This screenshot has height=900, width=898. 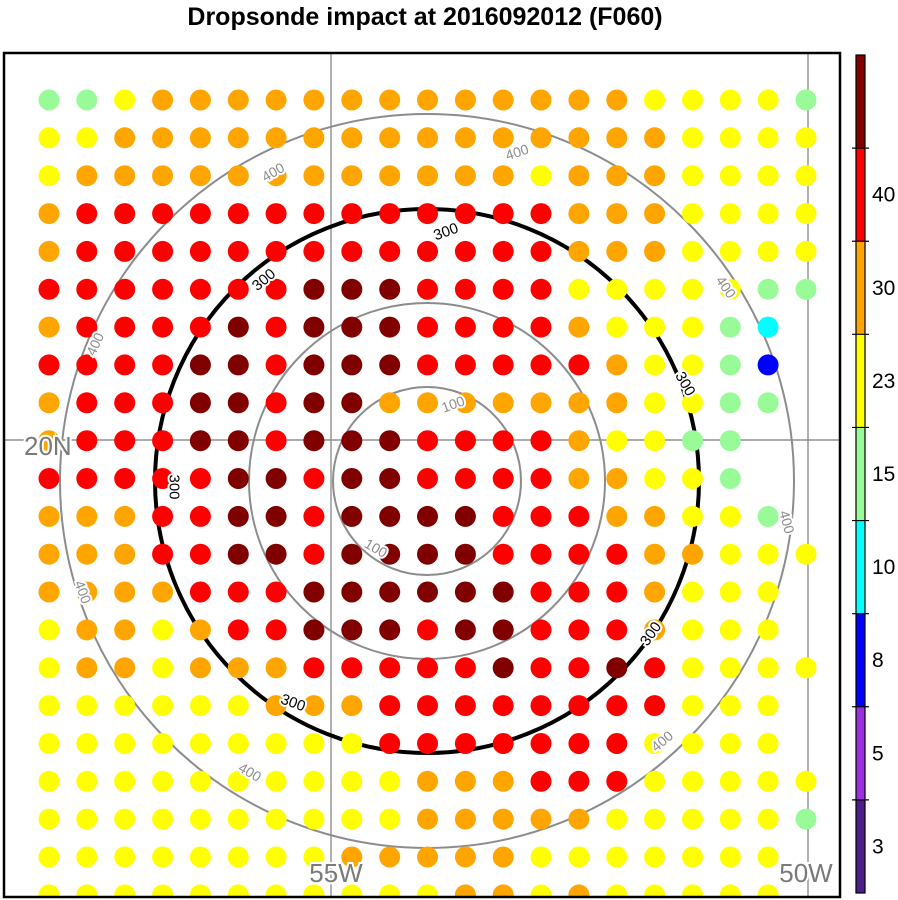 What do you see at coordinates (425, 17) in the screenshot?
I see `chart-title: Dropsonde impact at 2016092012 (F060)` at bounding box center [425, 17].